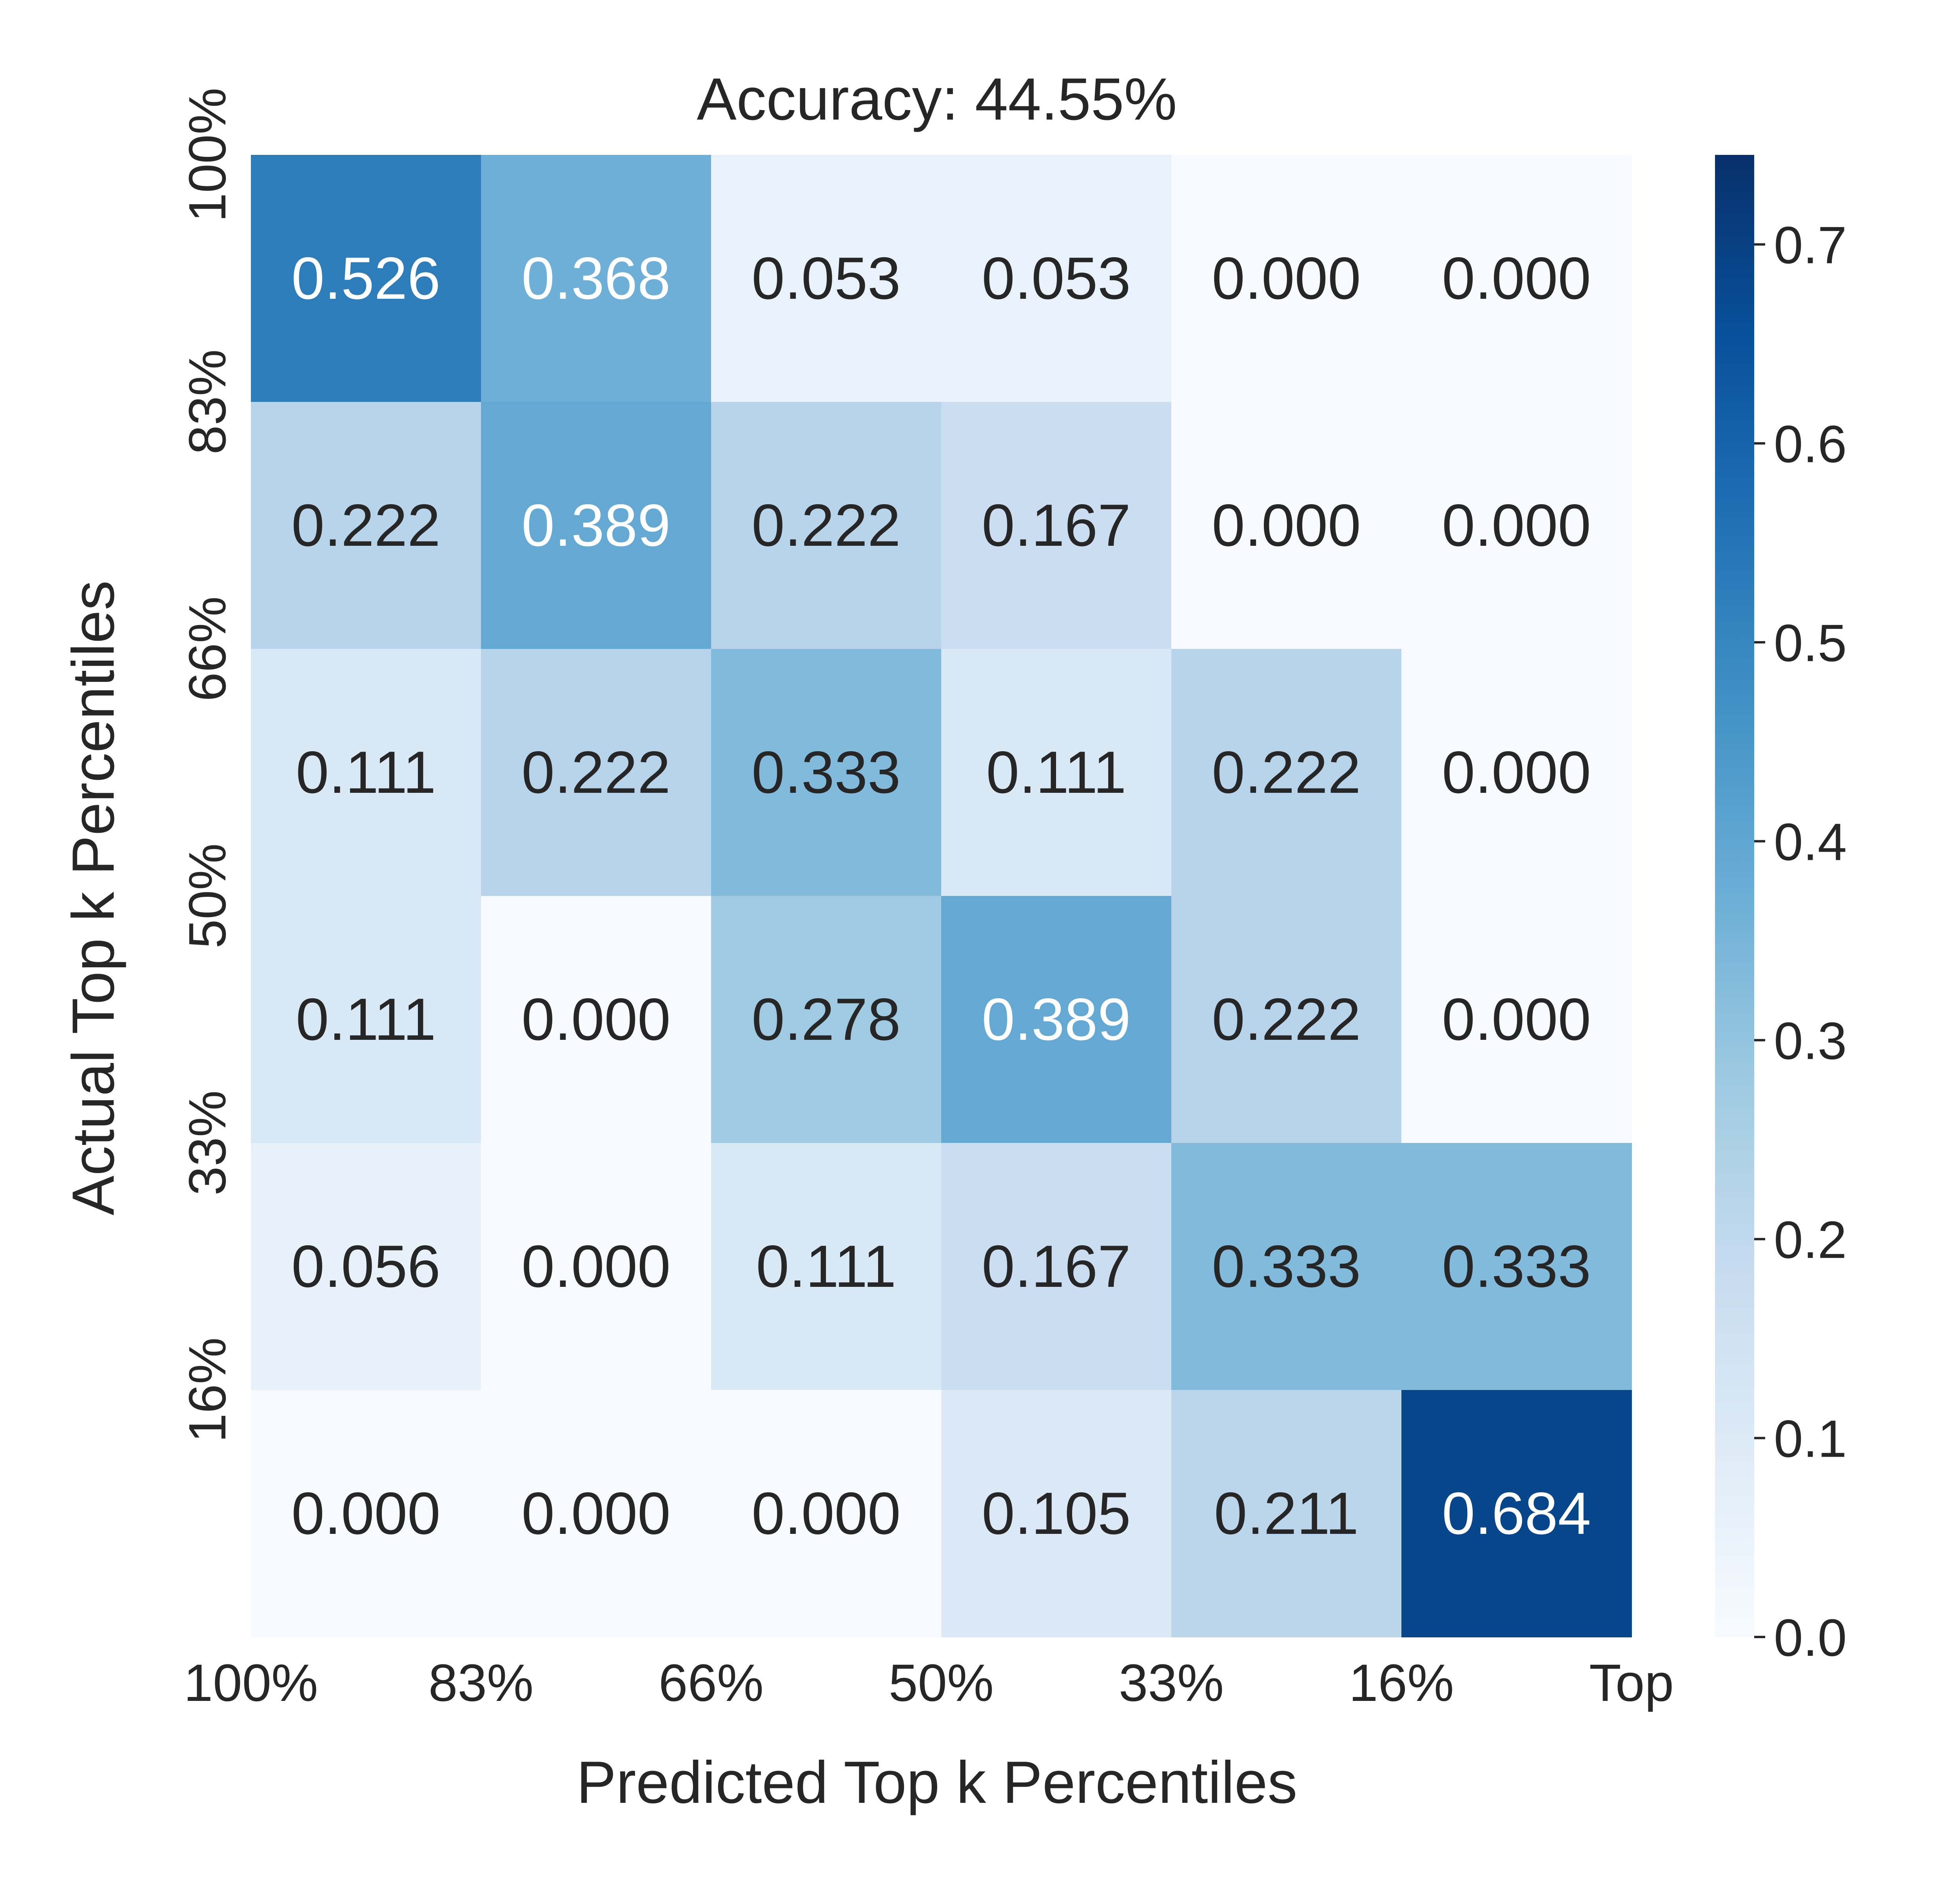 Image resolution: width=1960 pixels, height=1884 pixels. I want to click on colorbar-tick-label: 0.1, so click(1810, 1439).